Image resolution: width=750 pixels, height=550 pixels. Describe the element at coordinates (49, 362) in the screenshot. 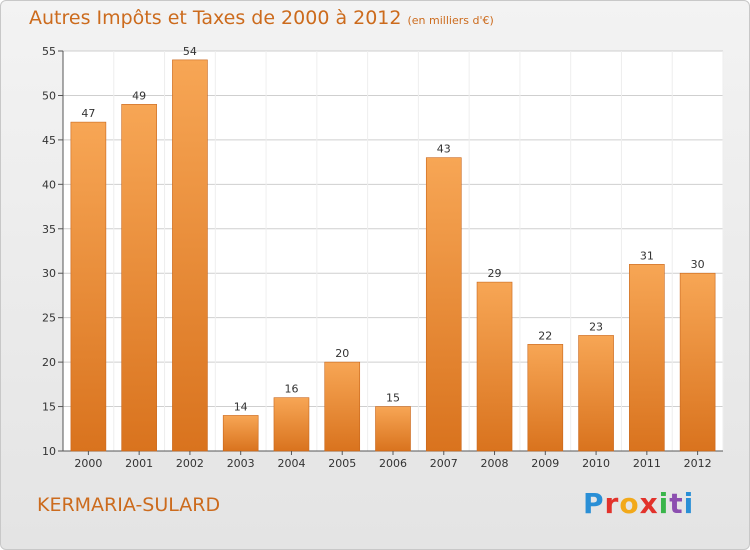

I see `y-tick-label: 20` at that location.